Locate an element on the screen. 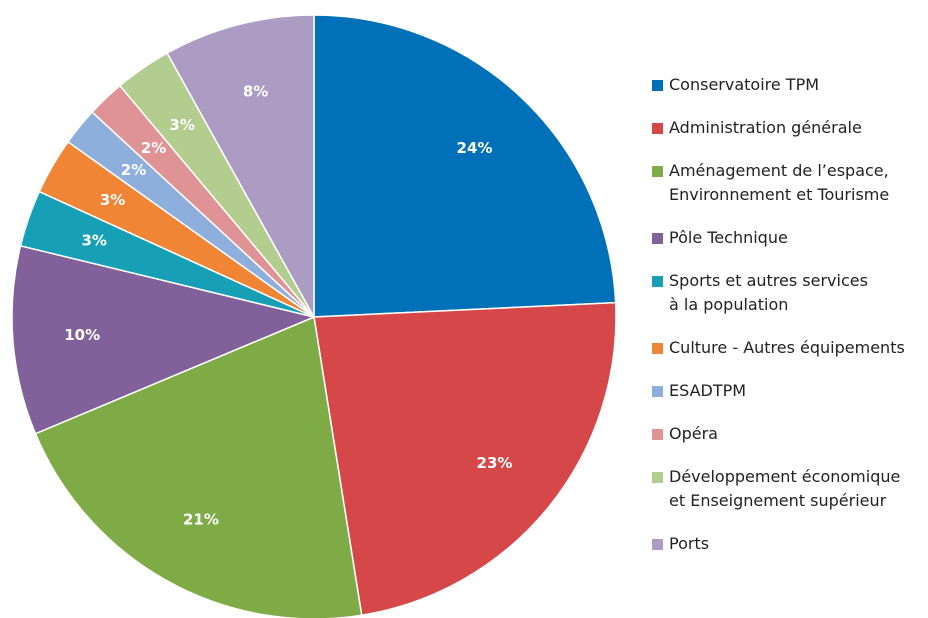  legend-label: Culture - Autres équipements is located at coordinates (787, 347).